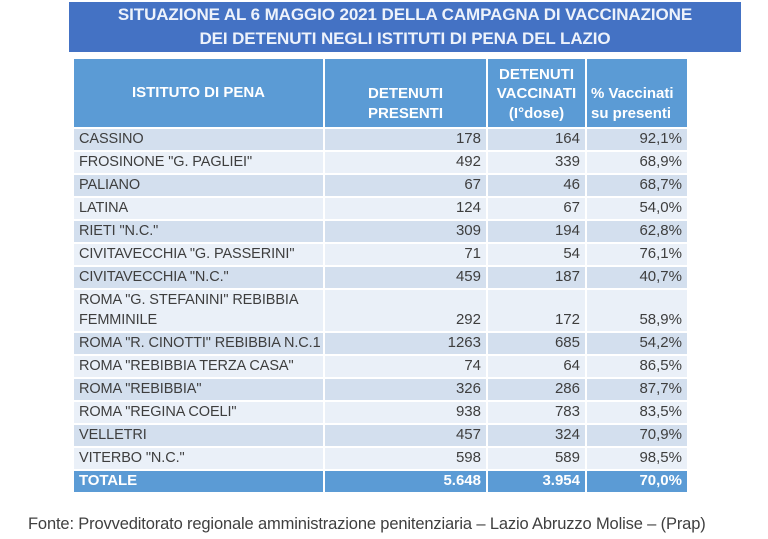 This screenshot has height=539, width=768. What do you see at coordinates (536, 139) in the screenshot?
I see `detenuti-vaccinati-cell: 164` at bounding box center [536, 139].